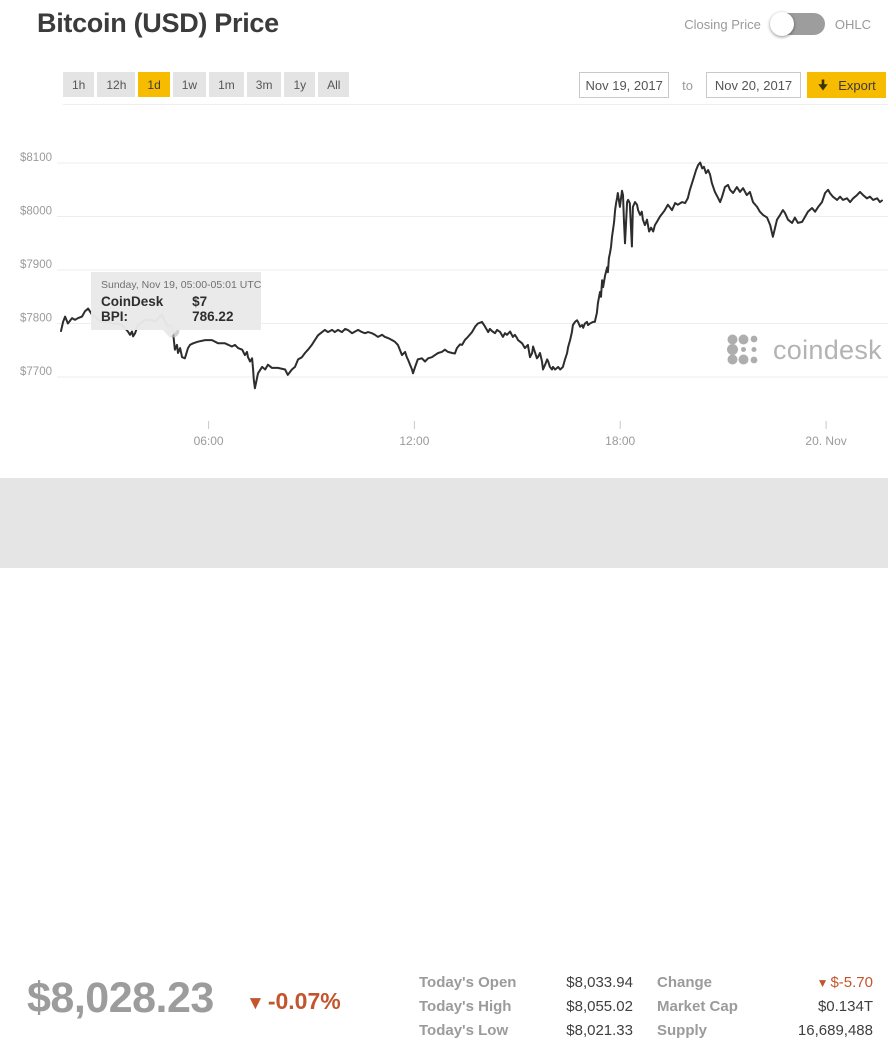 Image resolution: width=888 pixels, height=1042 pixels. Describe the element at coordinates (753, 85) in the screenshot. I see `date-to-input` at that location.